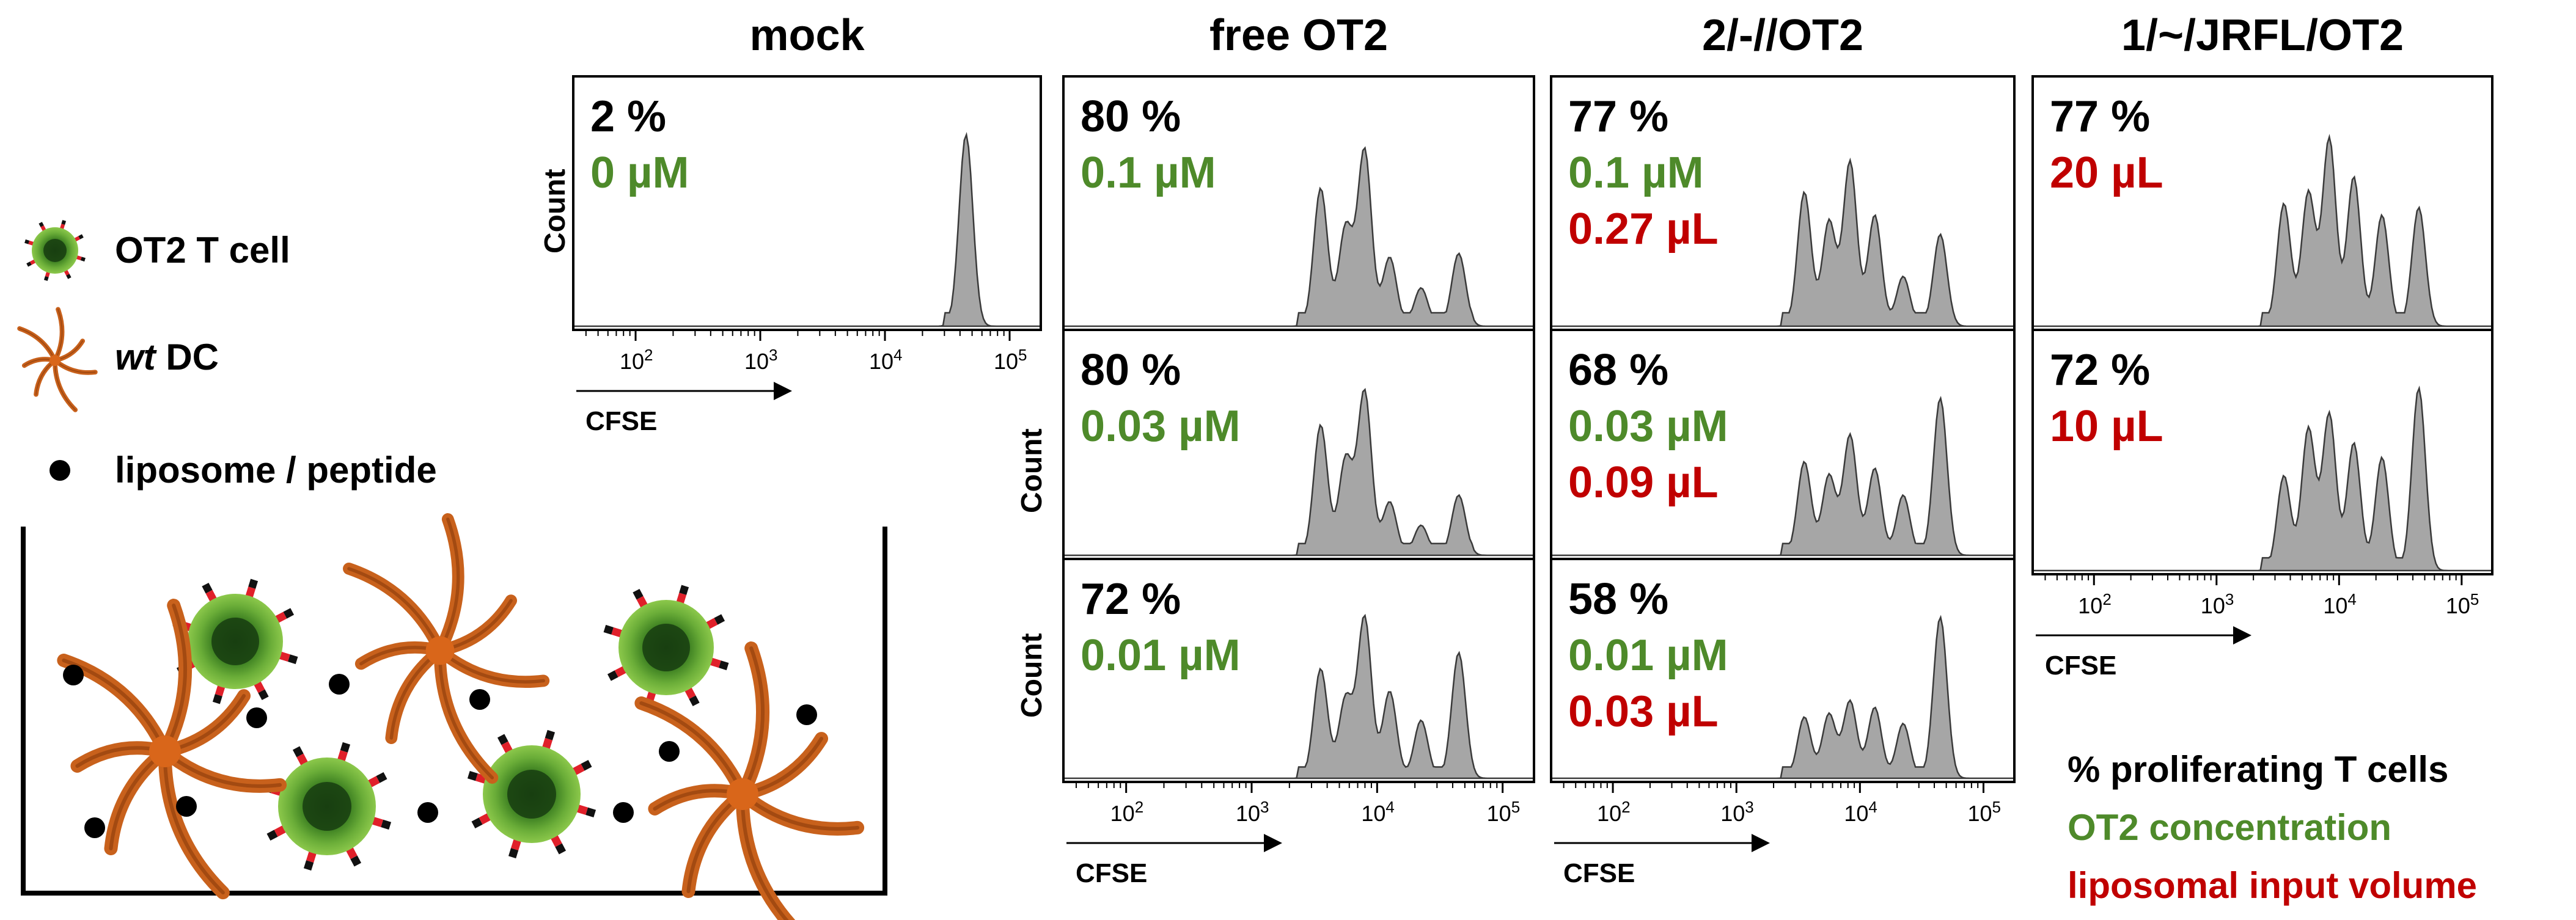 This screenshot has width=2576, height=920. What do you see at coordinates (202, 250) in the screenshot?
I see `legend-label-ot2-t-cell: OT2 T cell` at bounding box center [202, 250].